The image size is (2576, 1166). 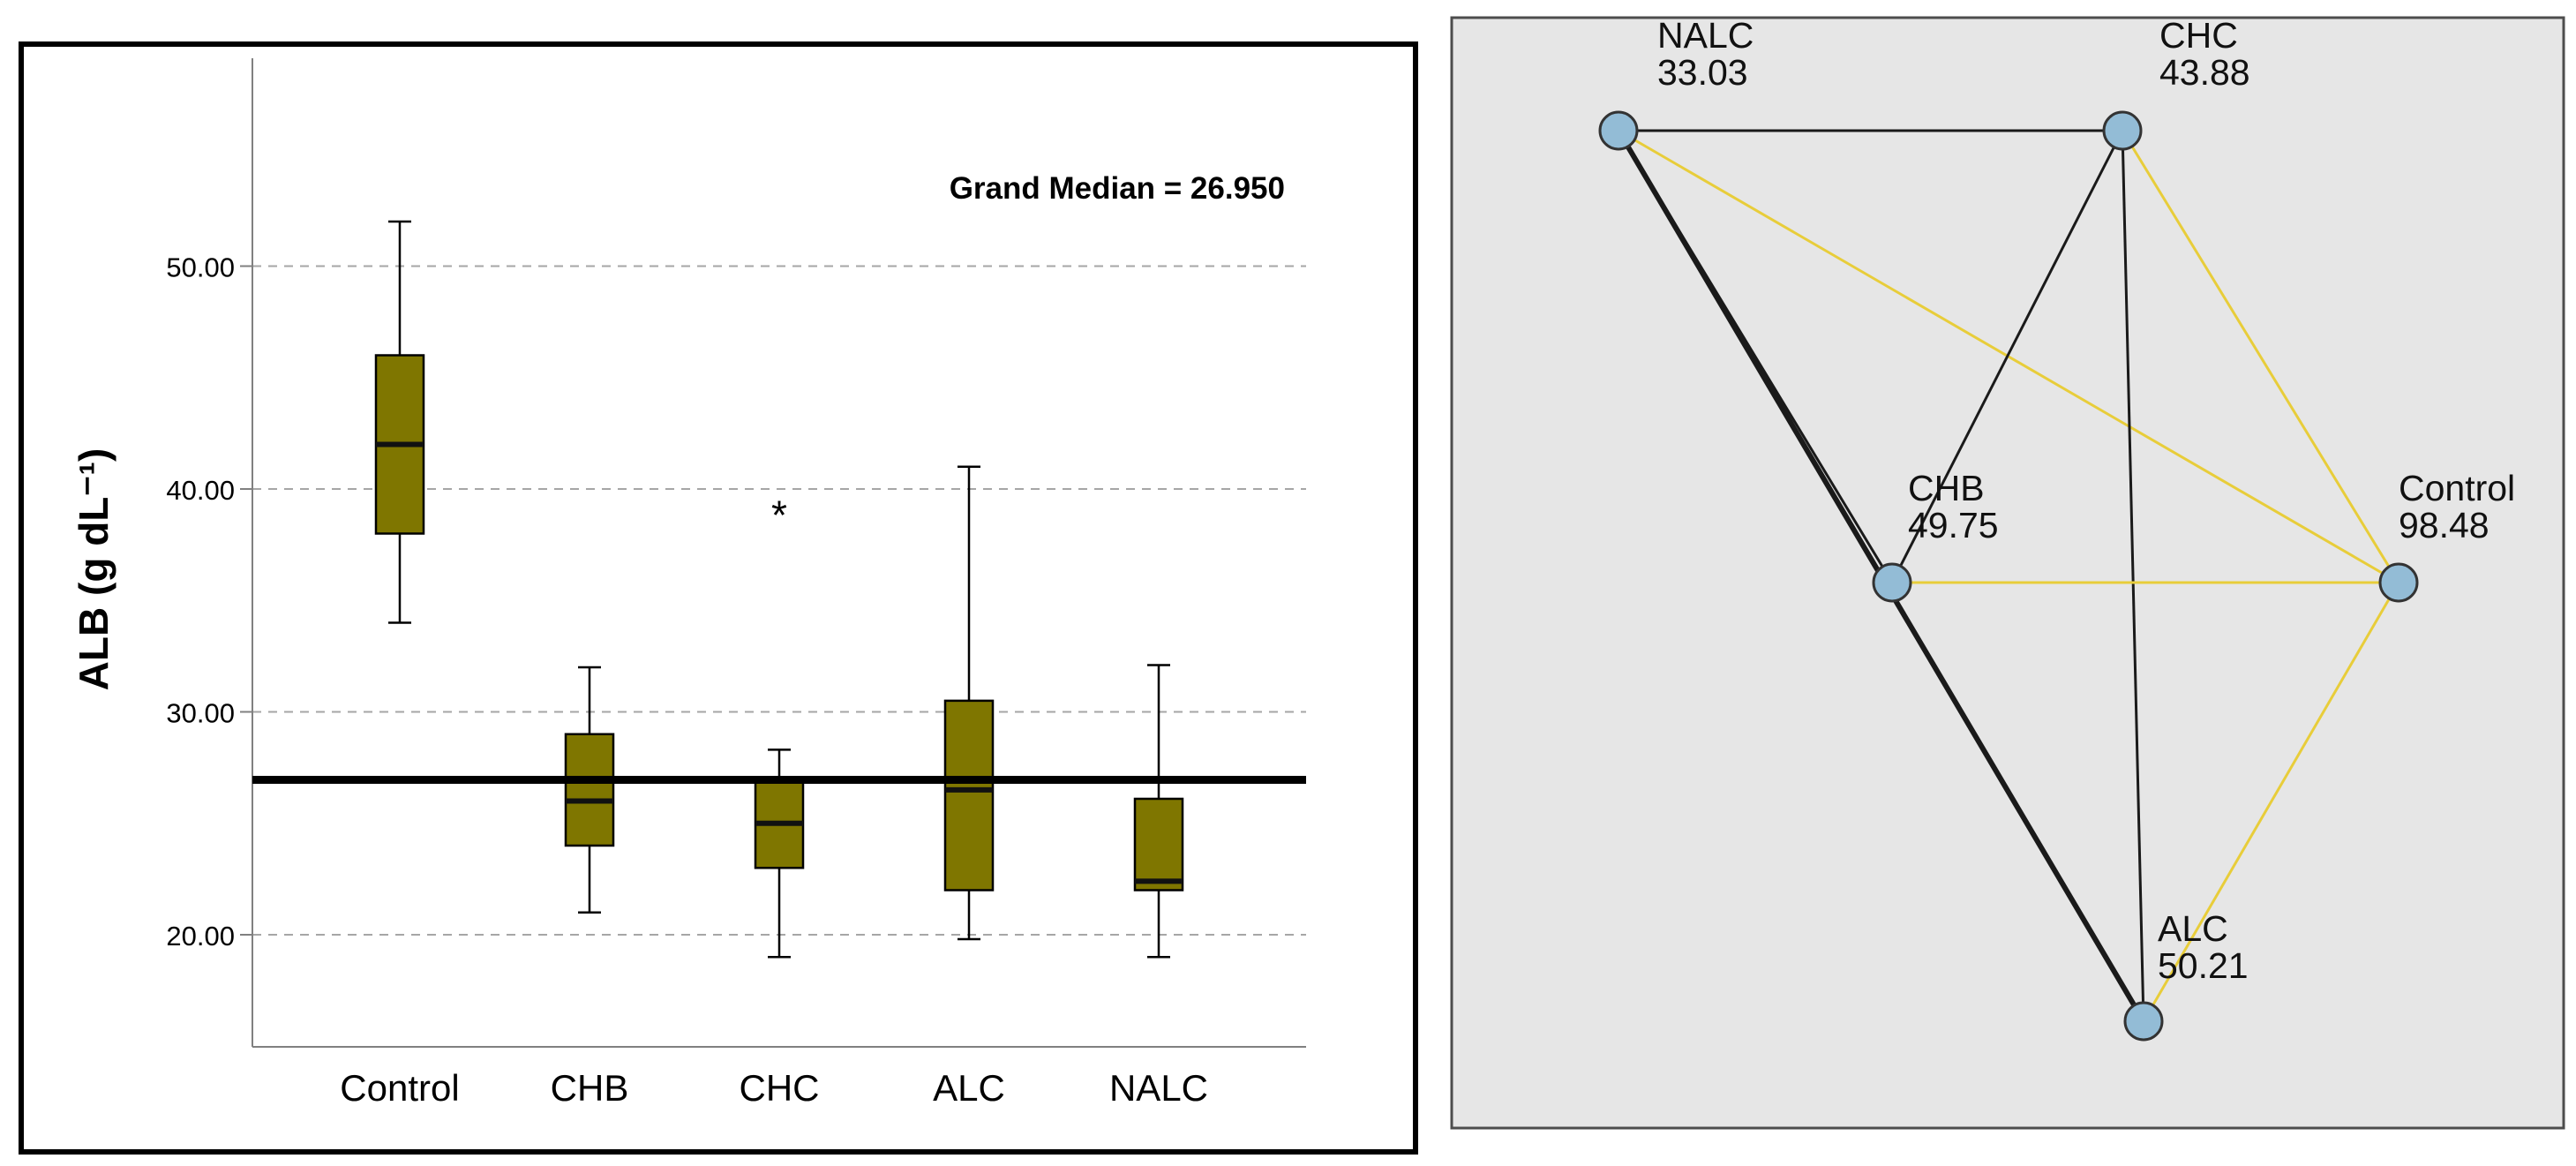 I want to click on y-tick-label: 40.00, so click(x=200, y=490).